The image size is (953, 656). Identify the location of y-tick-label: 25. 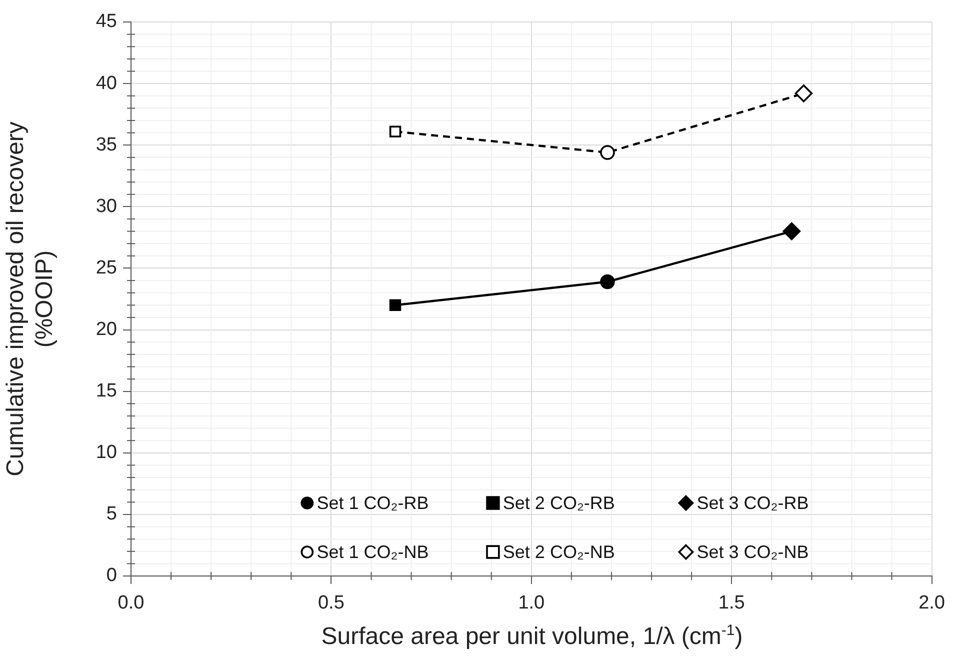
(106, 267).